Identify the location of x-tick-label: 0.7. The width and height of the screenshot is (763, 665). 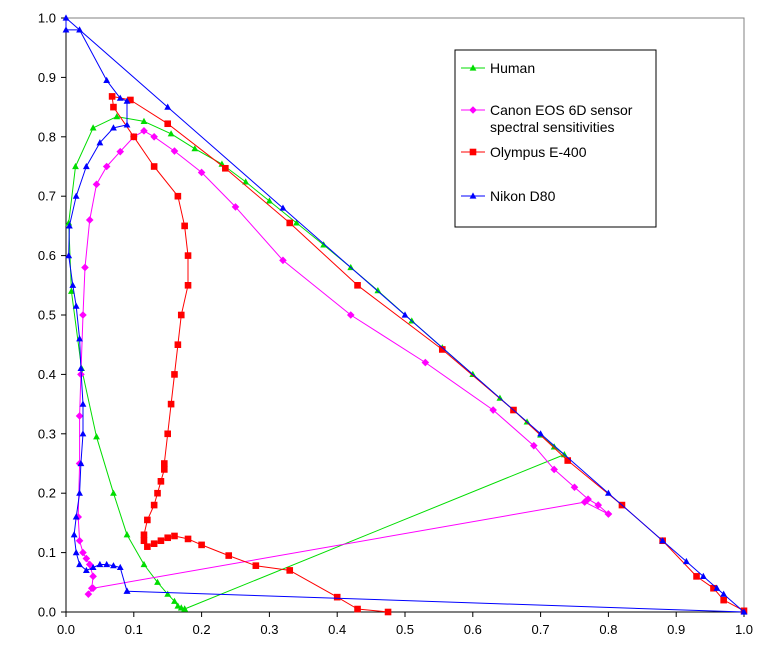
(541, 629).